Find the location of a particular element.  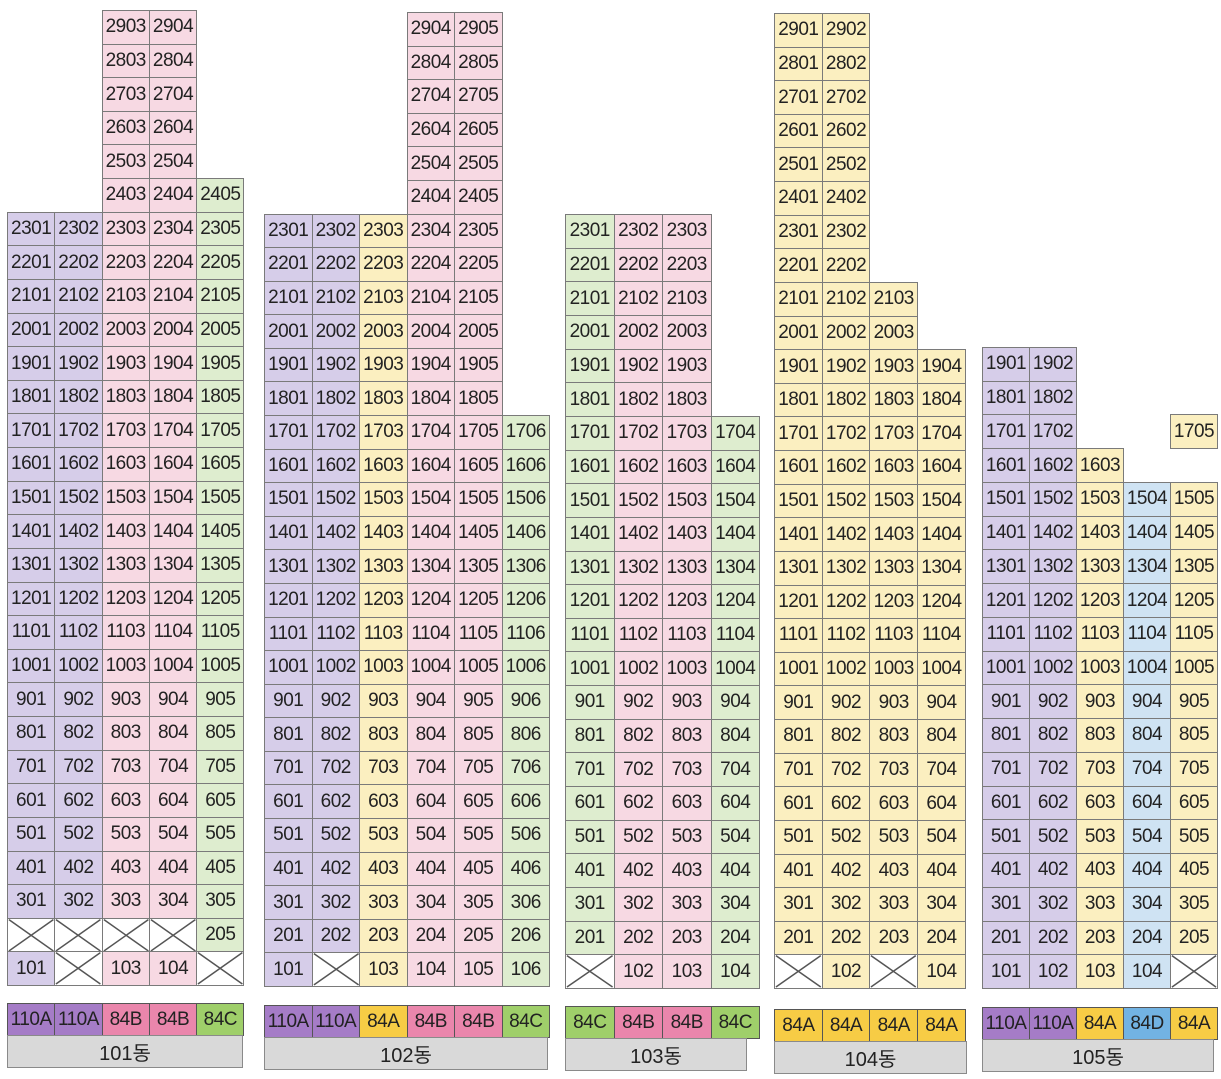

unit-cell: 1003 is located at coordinates (894, 669).